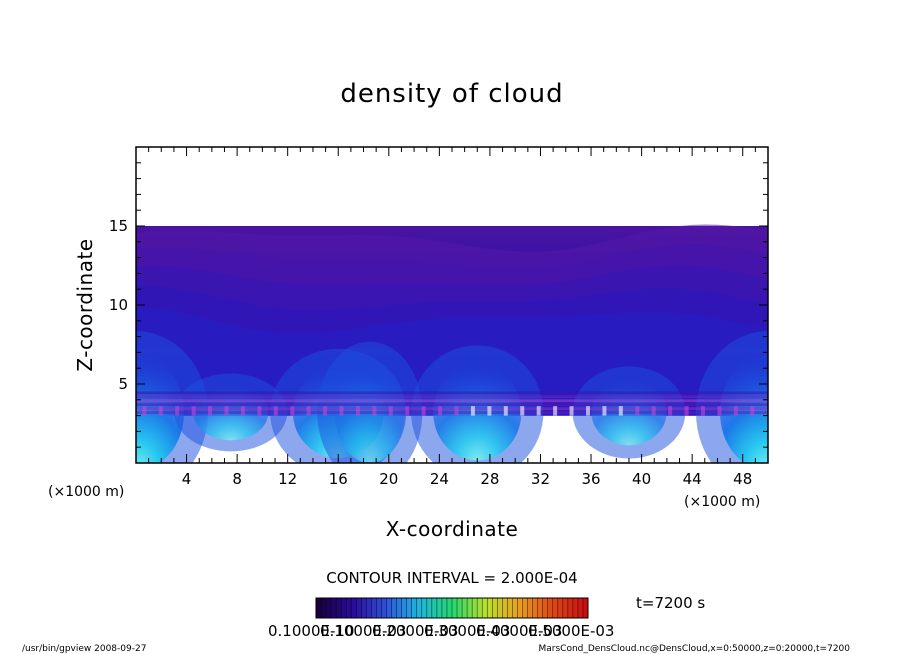  Describe the element at coordinates (590, 479) in the screenshot. I see `x-tick-label: 36` at that location.